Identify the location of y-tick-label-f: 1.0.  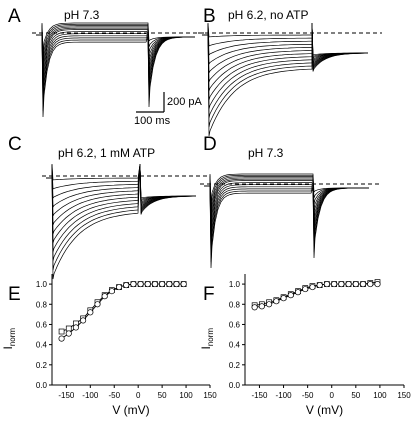
(235, 284).